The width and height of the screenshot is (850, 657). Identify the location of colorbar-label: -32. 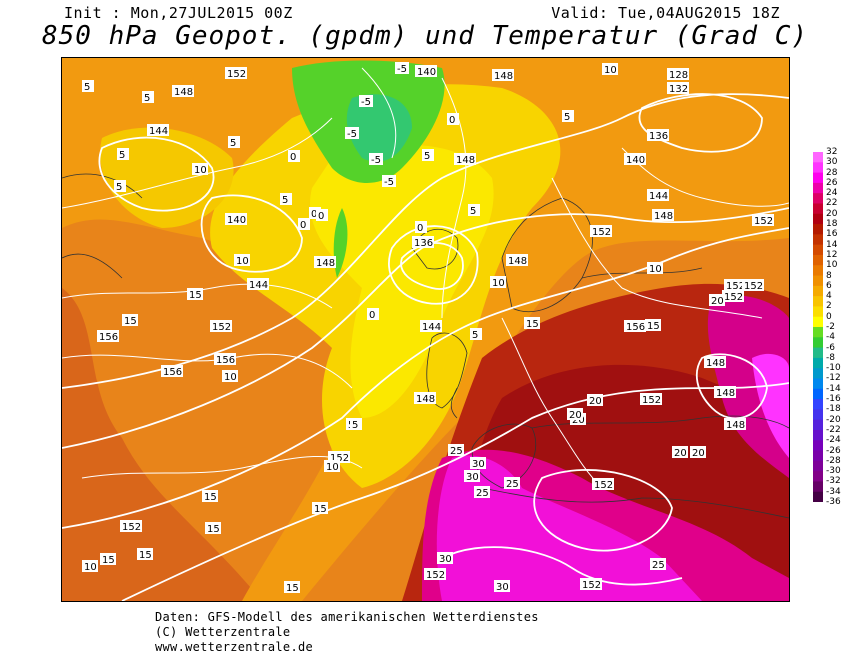
(833, 481).